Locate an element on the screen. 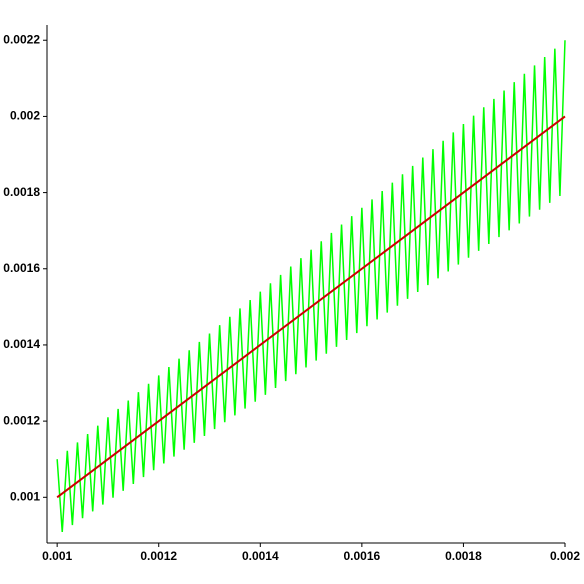 The height and width of the screenshot is (584, 584). x-tick-label: 0.002 is located at coordinates (565, 556).